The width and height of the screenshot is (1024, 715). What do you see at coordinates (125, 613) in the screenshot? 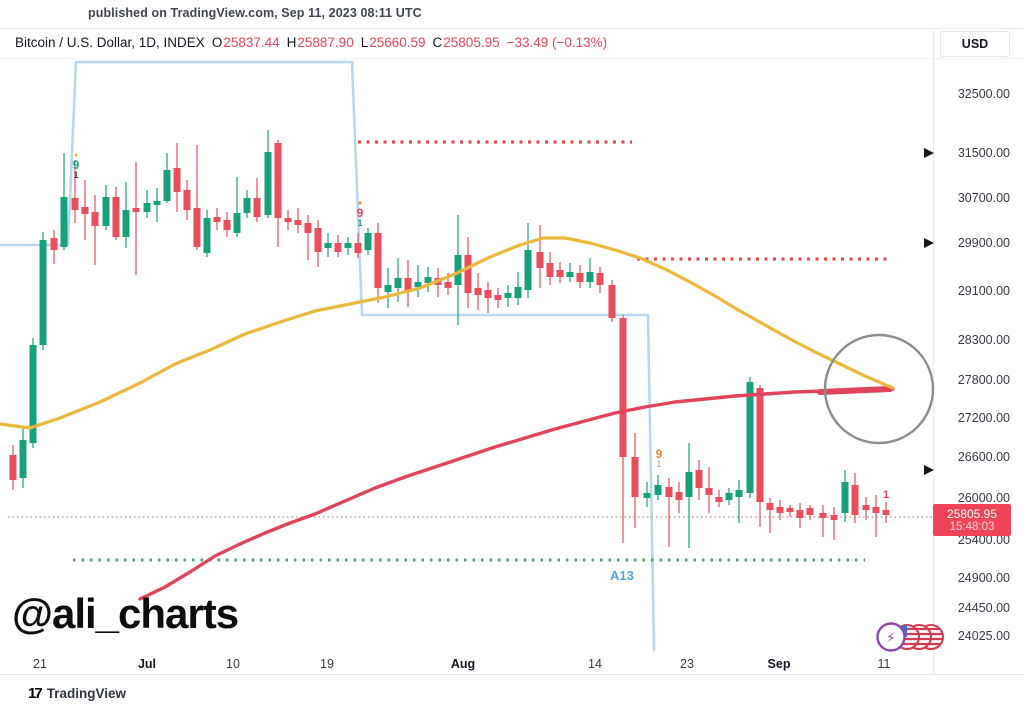
I see `author-watermark: @ali_charts` at bounding box center [125, 613].